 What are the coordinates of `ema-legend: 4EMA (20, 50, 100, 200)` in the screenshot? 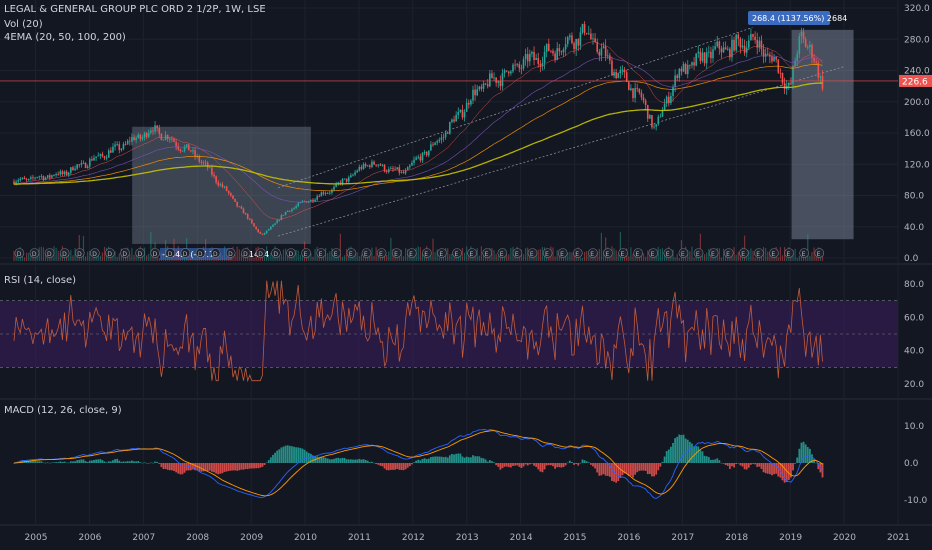 It's located at (65, 37).